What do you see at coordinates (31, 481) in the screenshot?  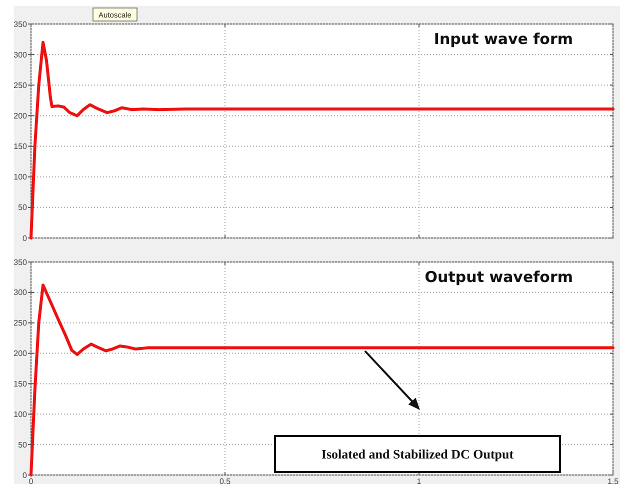 I see `x-tick-label: 0` at bounding box center [31, 481].